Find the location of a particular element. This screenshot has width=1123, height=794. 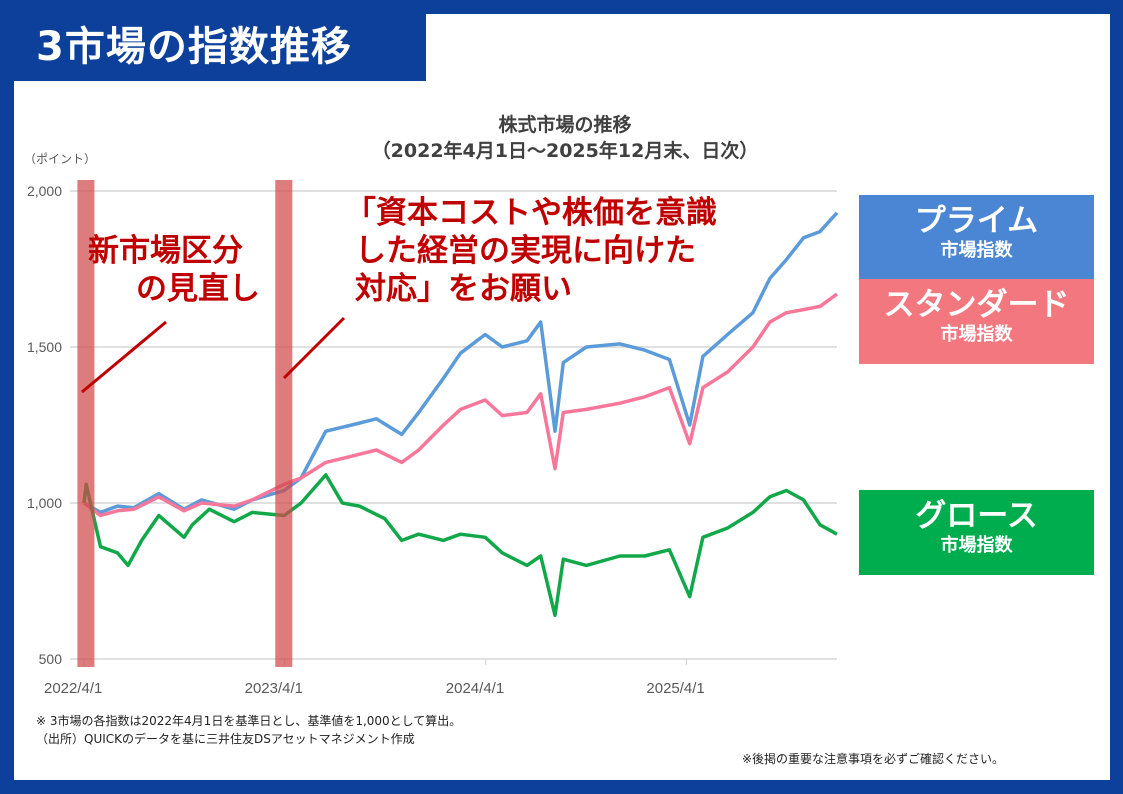

y-tick-label: 1,500 is located at coordinates (44, 347).